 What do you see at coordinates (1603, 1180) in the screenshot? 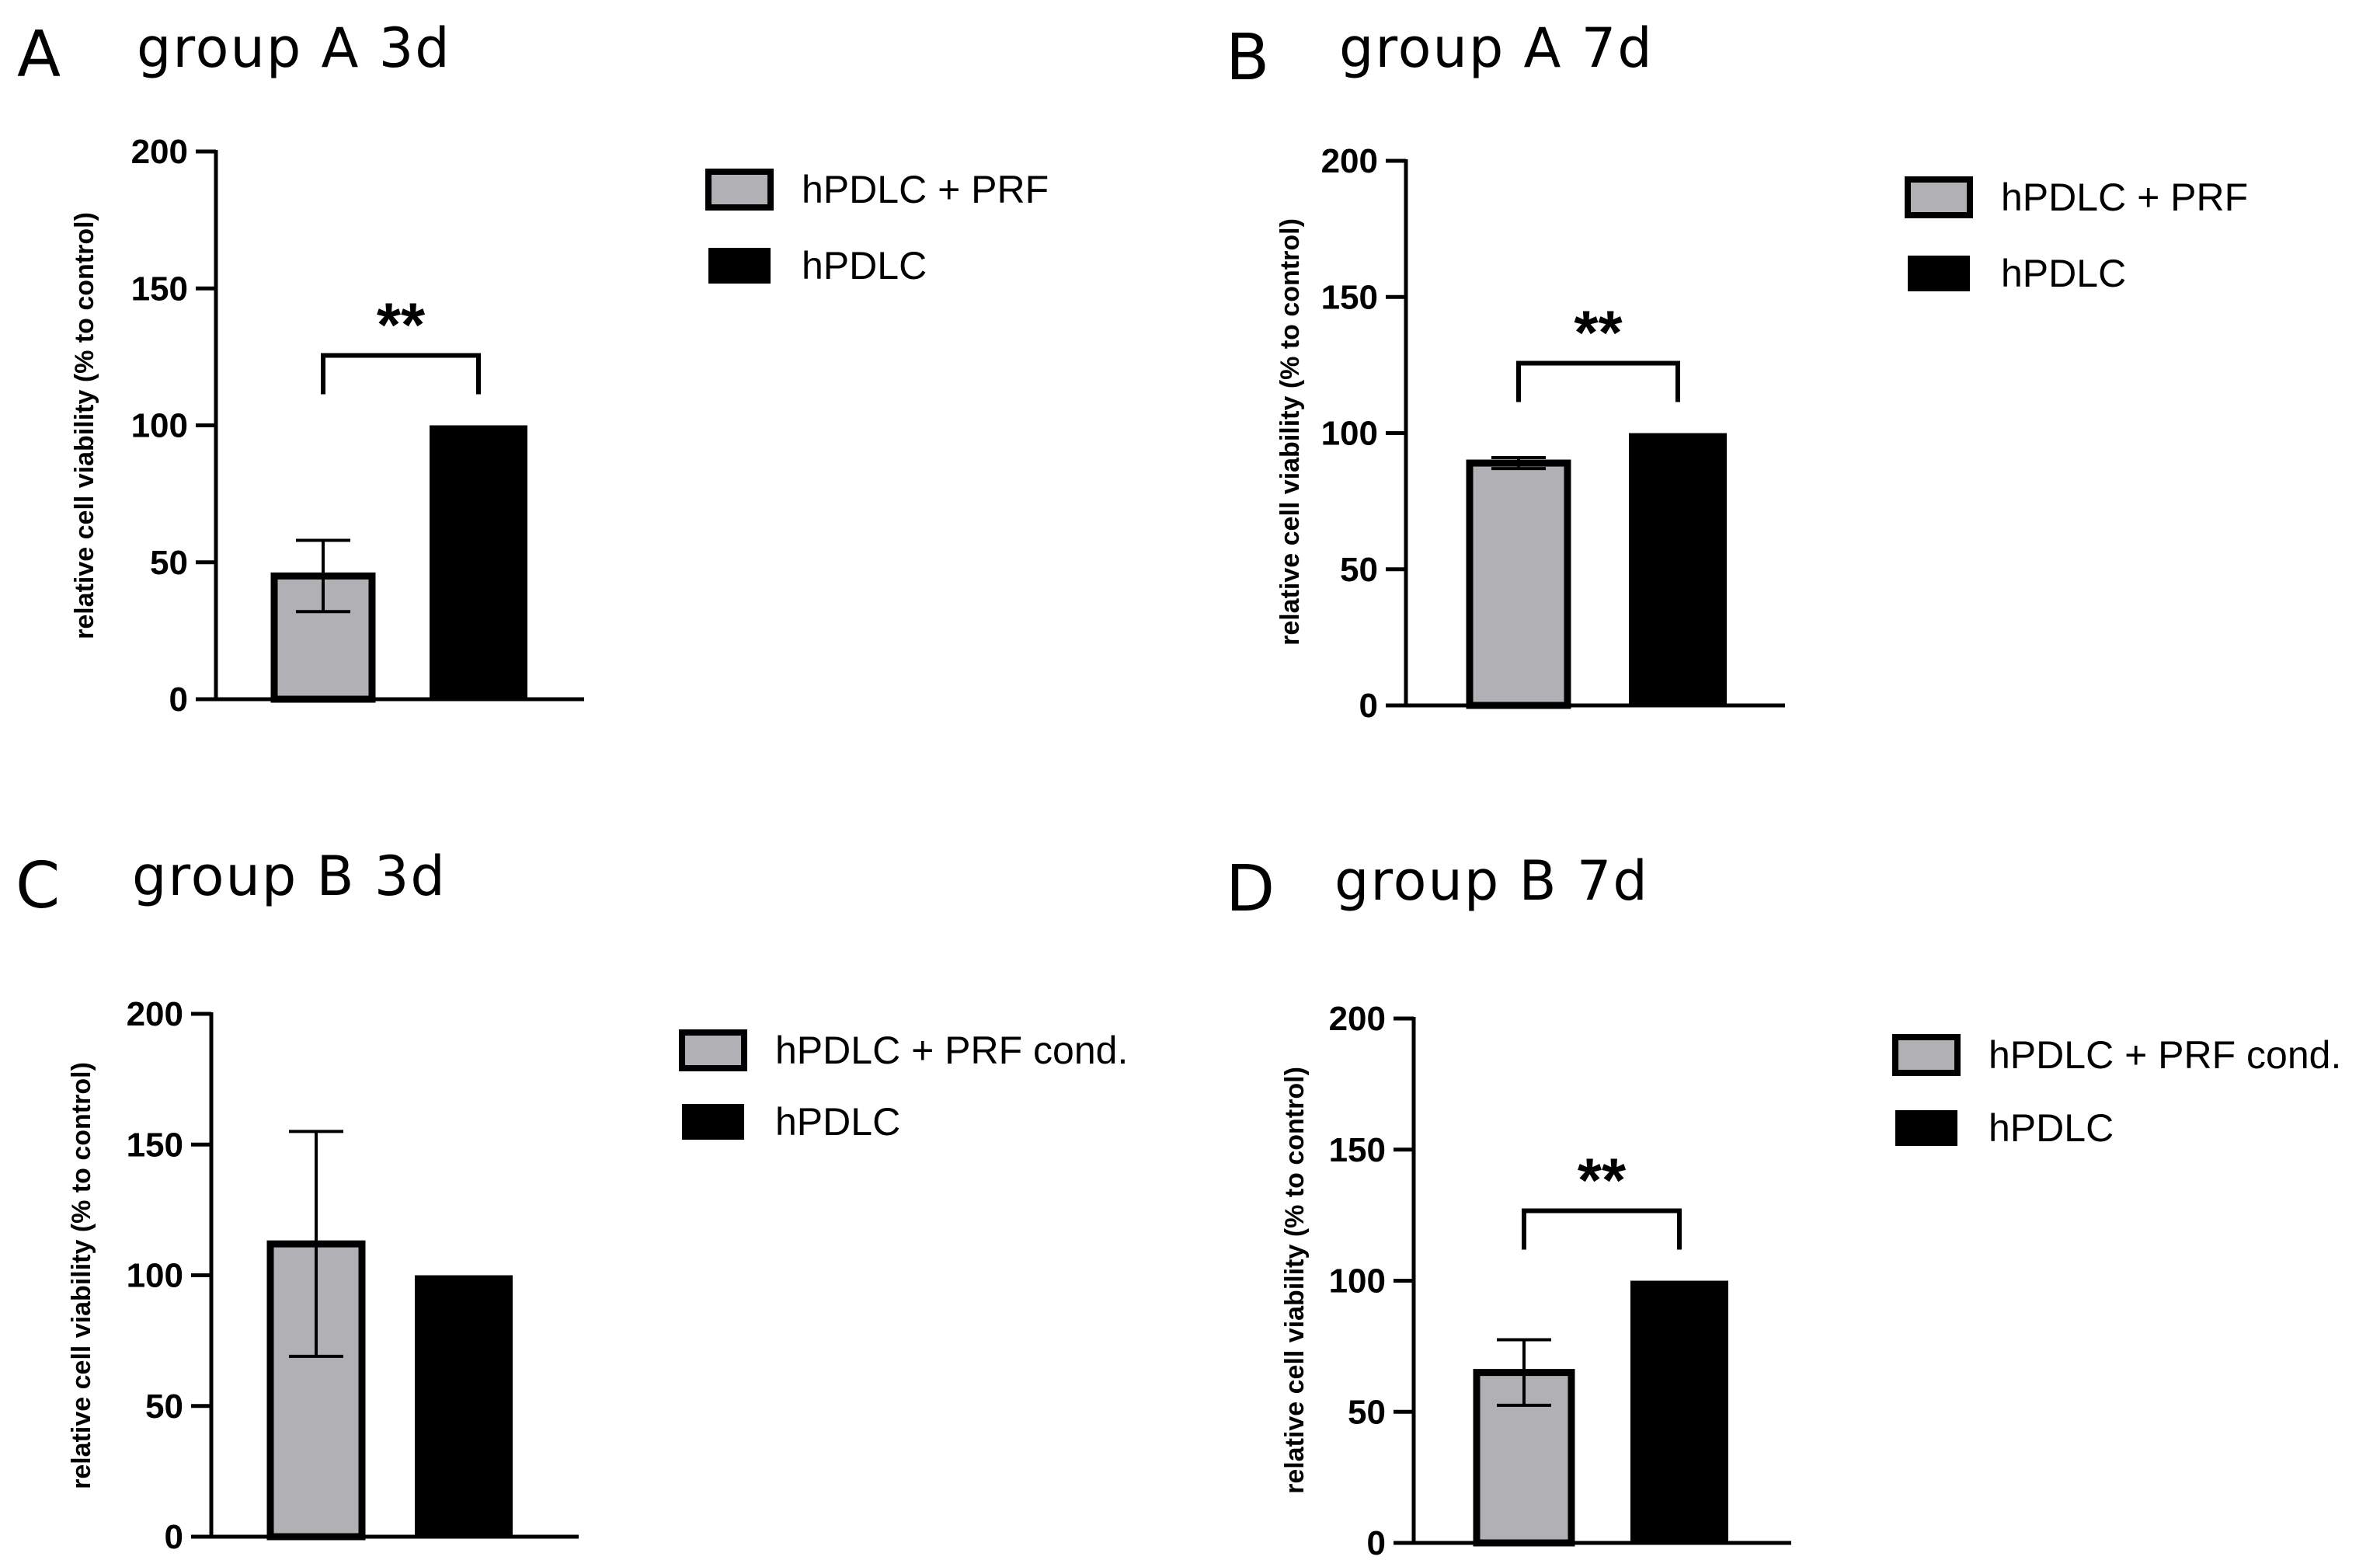
I see `significance-label-d: **` at bounding box center [1603, 1180].